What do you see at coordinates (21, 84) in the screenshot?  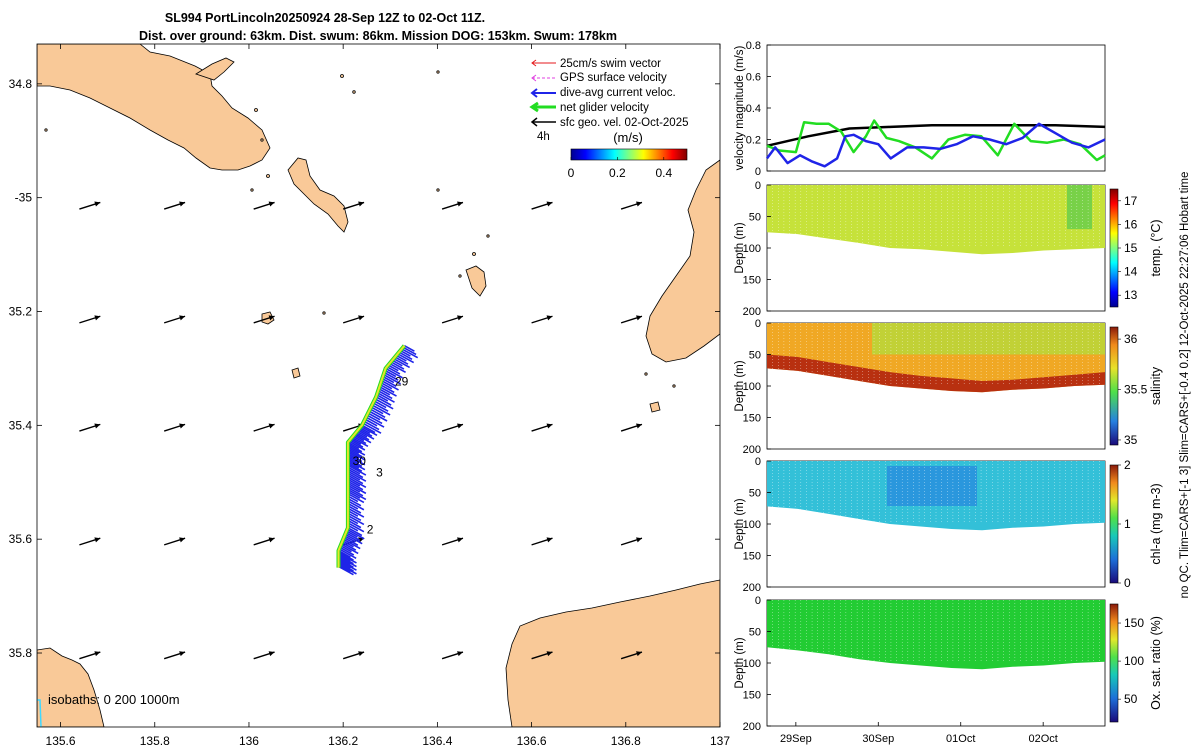 I see `map-ytick-label: 34.8` at bounding box center [21, 84].